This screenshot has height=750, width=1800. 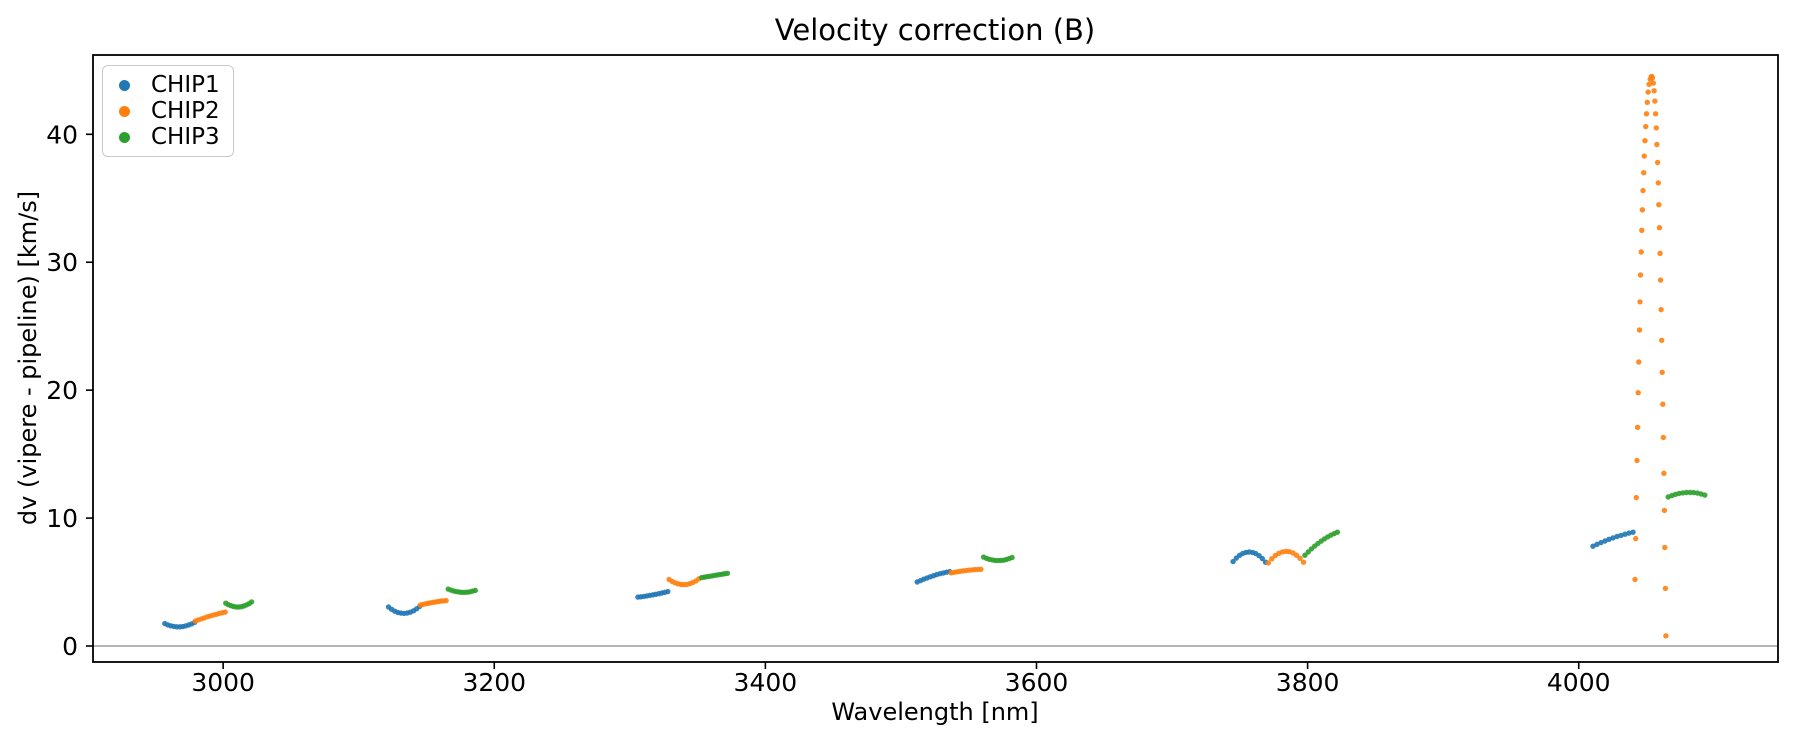 I want to click on x-tick-label: 4000, so click(x=1579, y=682).